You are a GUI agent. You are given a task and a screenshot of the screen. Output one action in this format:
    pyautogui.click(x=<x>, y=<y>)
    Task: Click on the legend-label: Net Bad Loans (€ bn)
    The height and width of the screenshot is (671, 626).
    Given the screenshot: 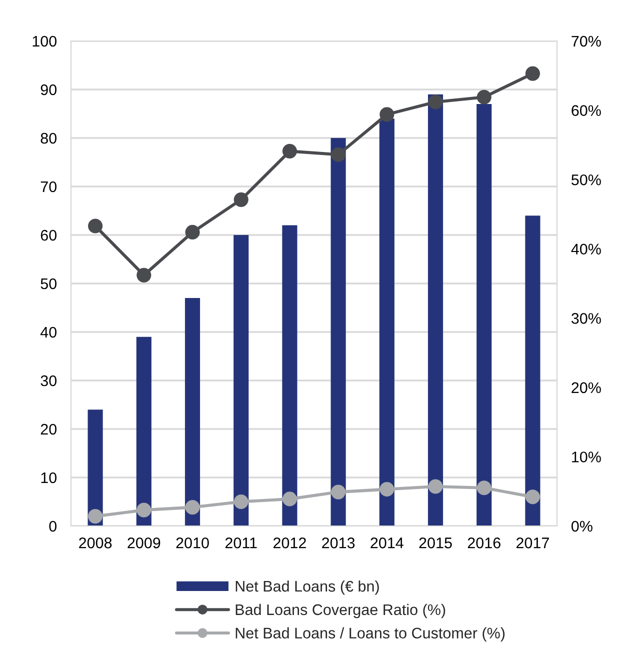 What is the action you would take?
    pyautogui.click(x=307, y=587)
    